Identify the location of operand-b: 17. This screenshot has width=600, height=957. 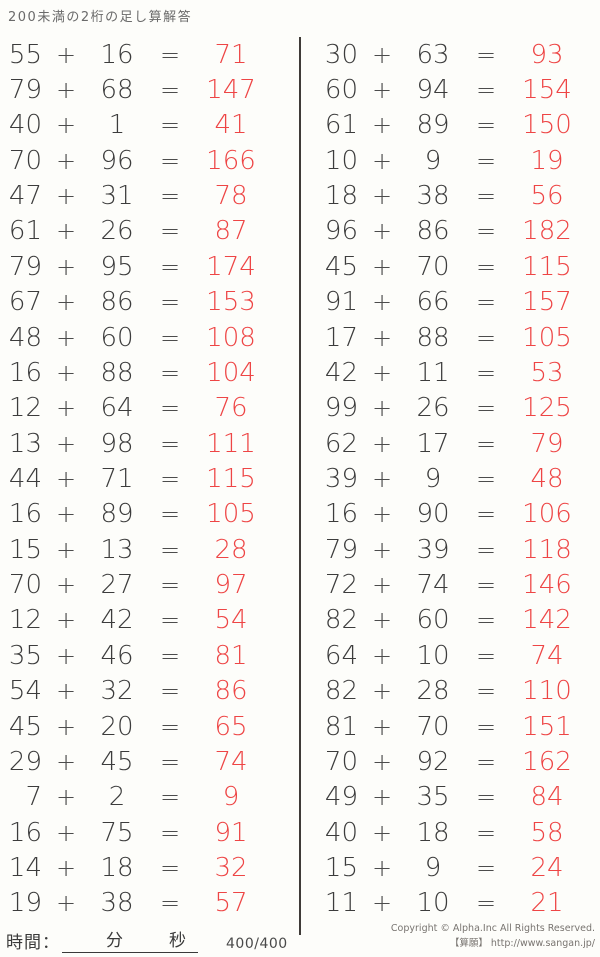
(433, 443).